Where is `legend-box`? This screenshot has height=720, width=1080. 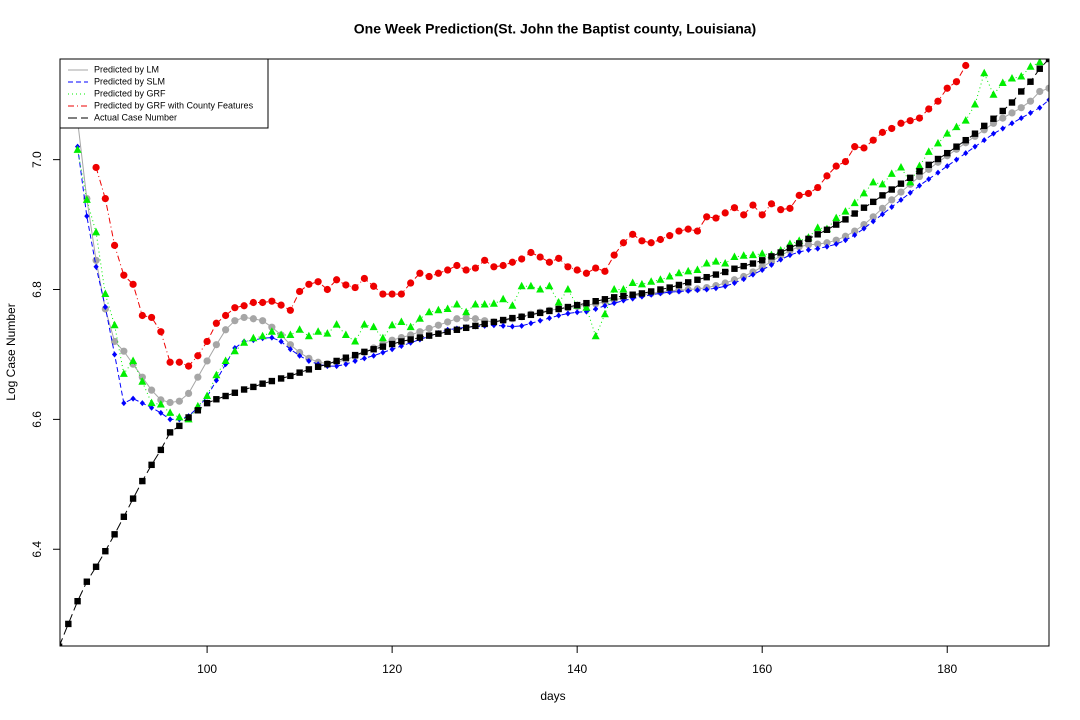 legend-box is located at coordinates (164, 93).